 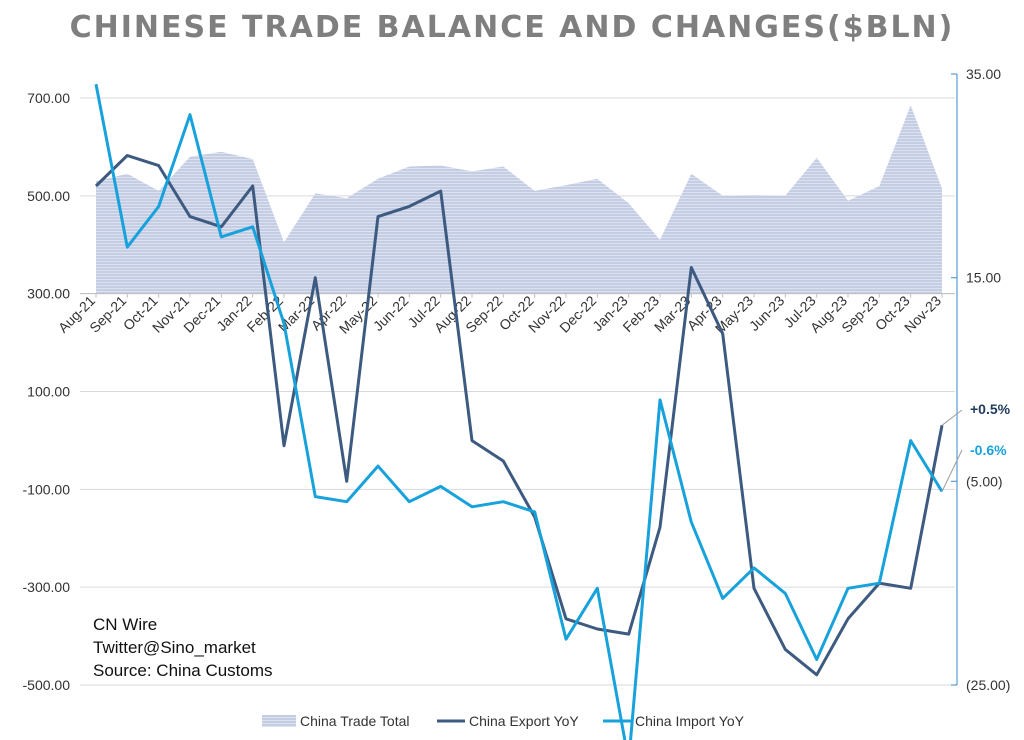 I want to click on chart-title: CHINESE TRADE BALANCE AND CHANGES($BLN), so click(x=512, y=27).